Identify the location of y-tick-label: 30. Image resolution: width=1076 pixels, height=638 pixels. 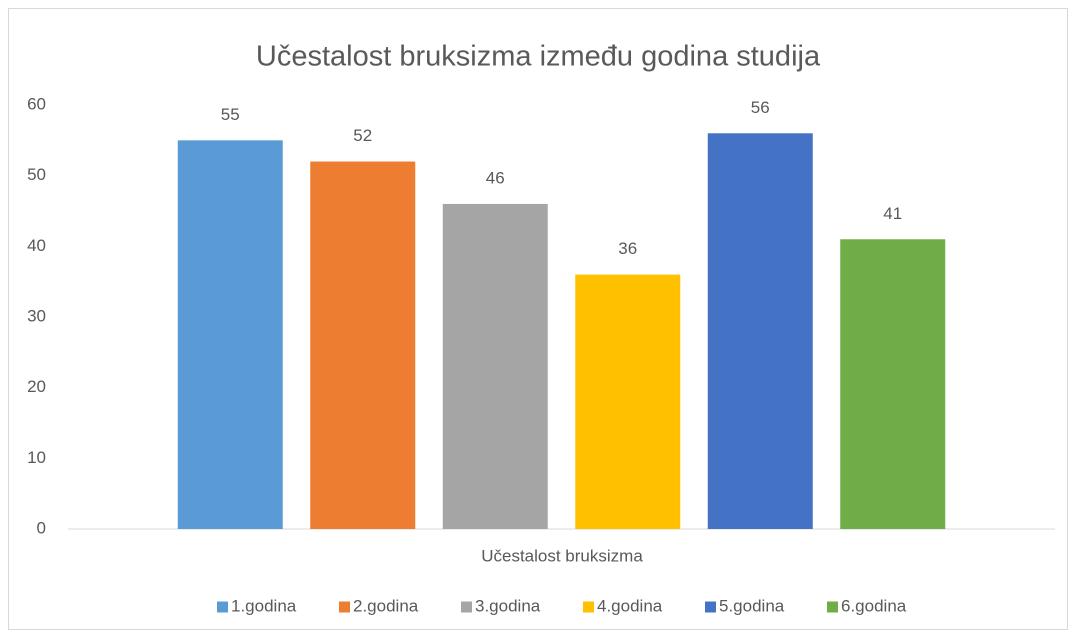
(36, 315).